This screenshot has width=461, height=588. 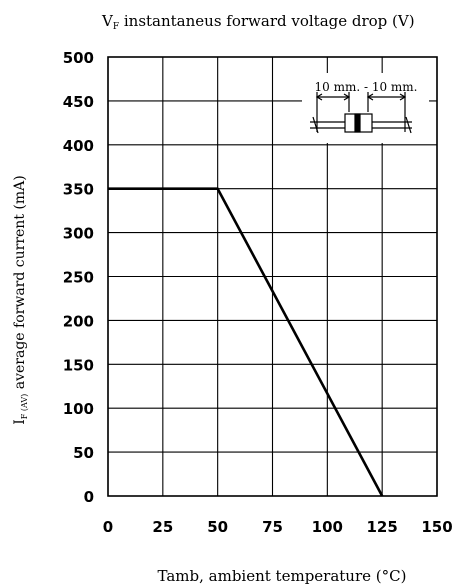 What do you see at coordinates (116, 27) in the screenshot?
I see `title-subscript: F` at bounding box center [116, 27].